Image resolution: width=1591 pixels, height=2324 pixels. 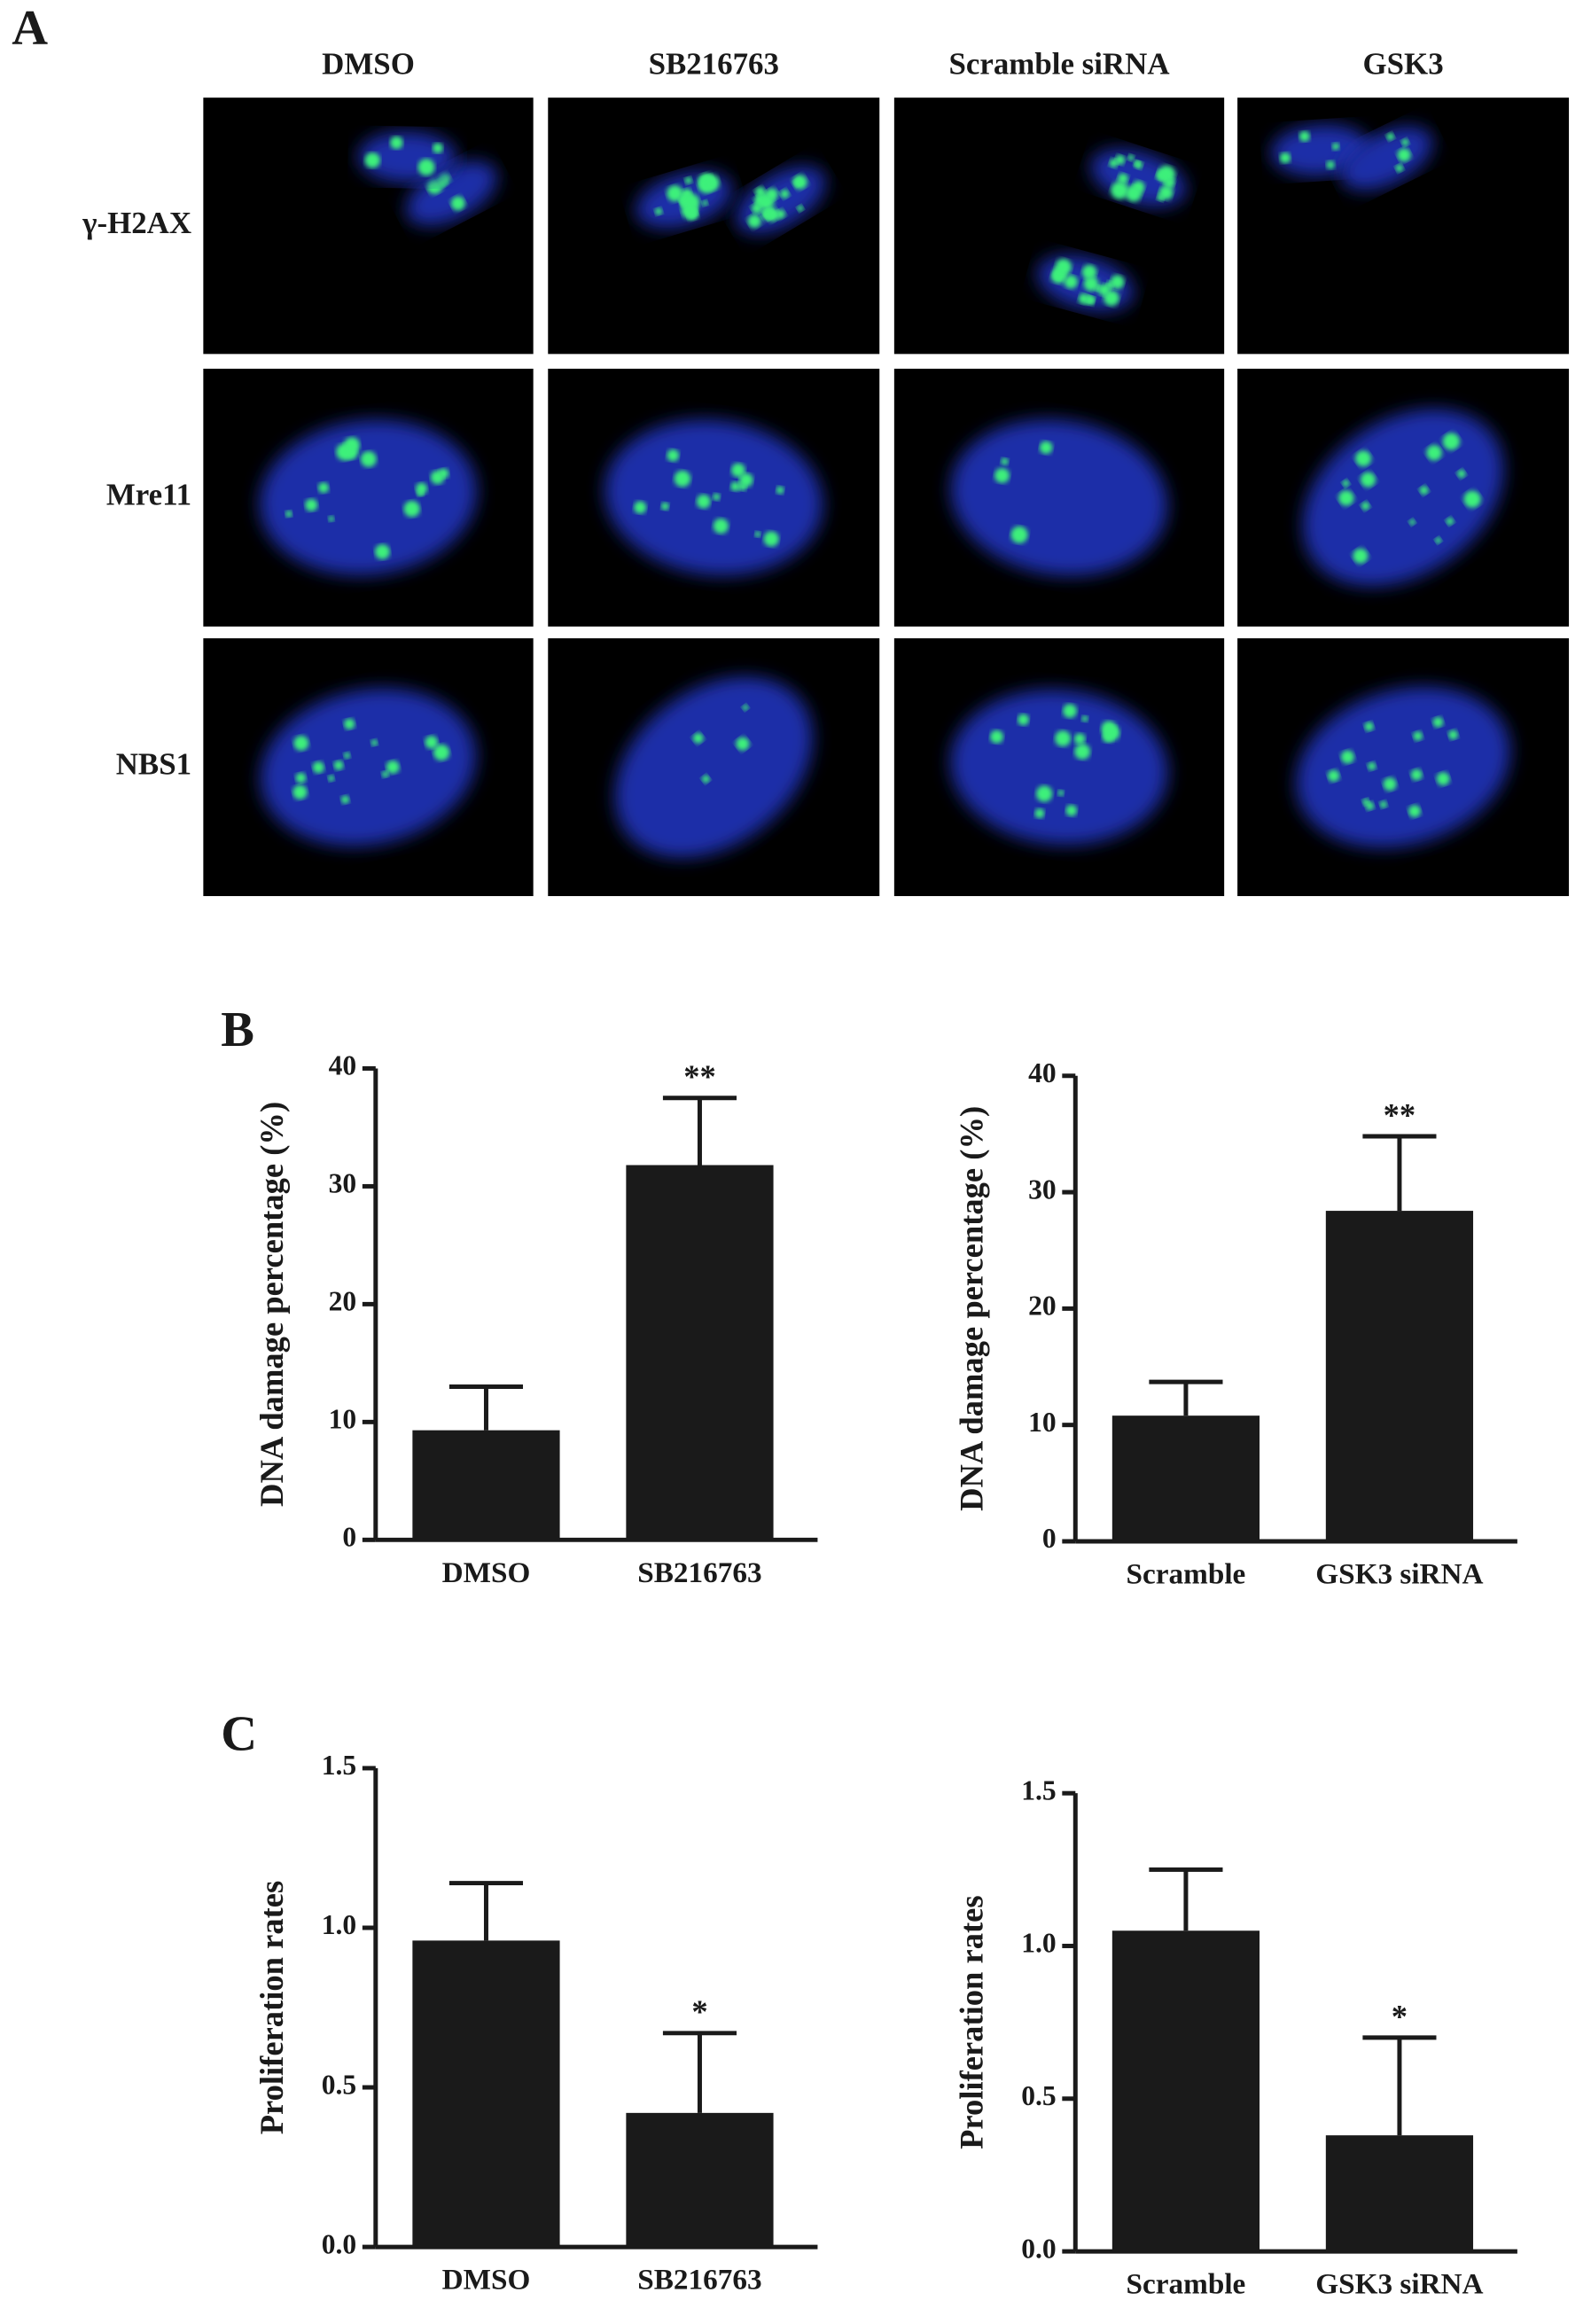 What do you see at coordinates (237, 1029) in the screenshot?
I see `panel-label: B` at bounding box center [237, 1029].